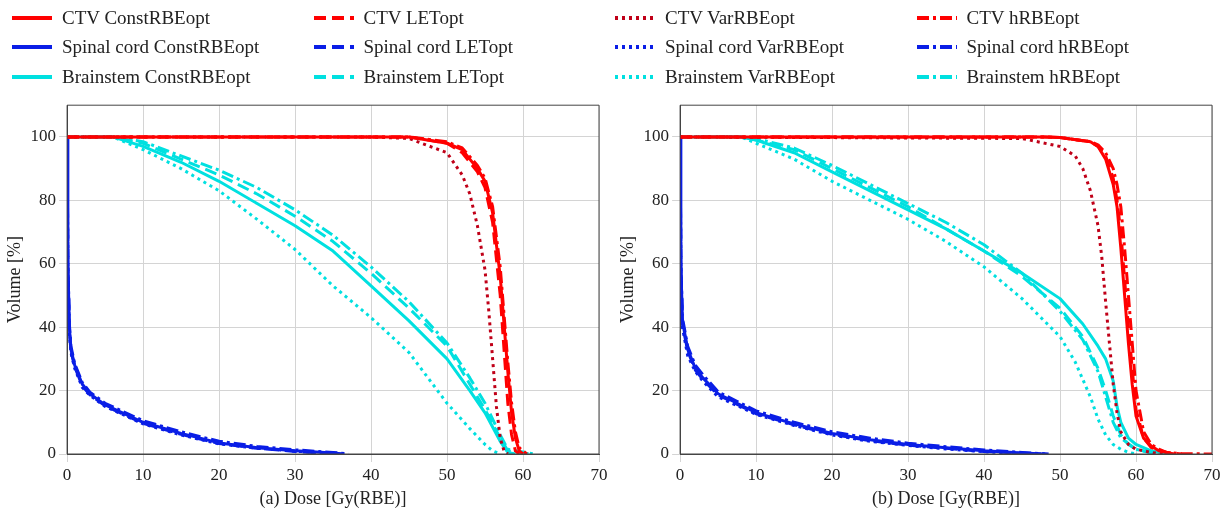 Image resolution: width=1226 pixels, height=513 pixels. I want to click on legend-label: CTV VarRBEopt, so click(730, 18).